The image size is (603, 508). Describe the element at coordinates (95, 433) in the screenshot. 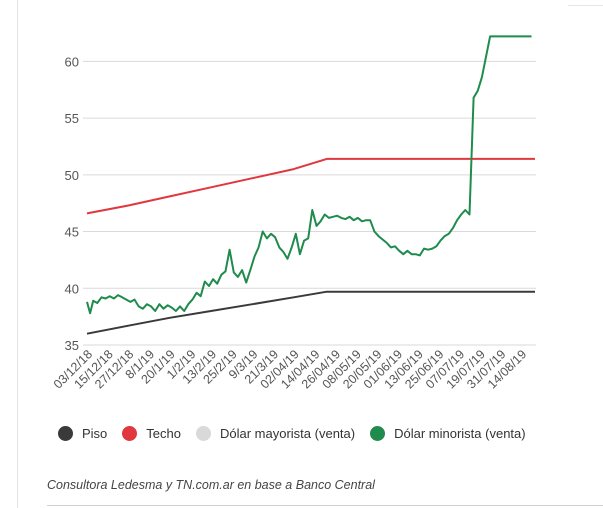

I see `legend-label-piso: Piso` at that location.